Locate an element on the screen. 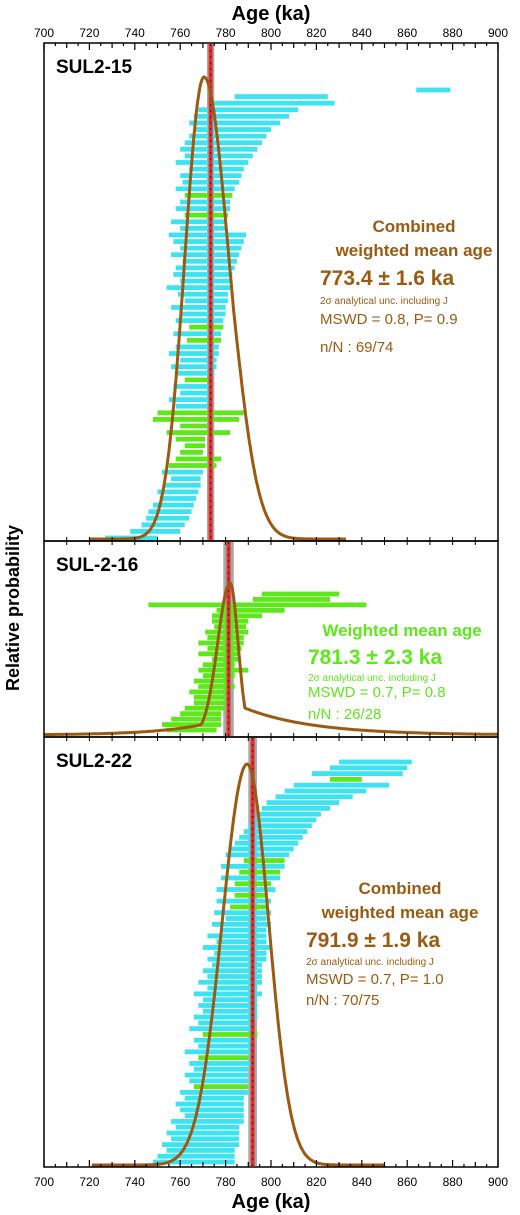  annotation-value: 781.3 ± 2.3 ka is located at coordinates (375, 657).